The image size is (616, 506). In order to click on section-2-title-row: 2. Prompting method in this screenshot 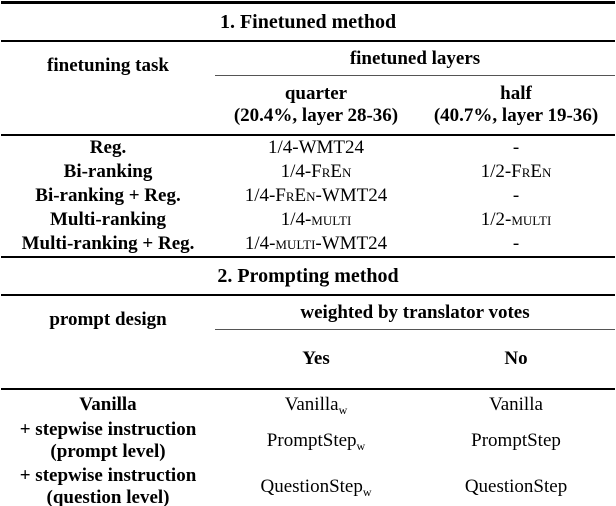, I will do `click(308, 276)`.